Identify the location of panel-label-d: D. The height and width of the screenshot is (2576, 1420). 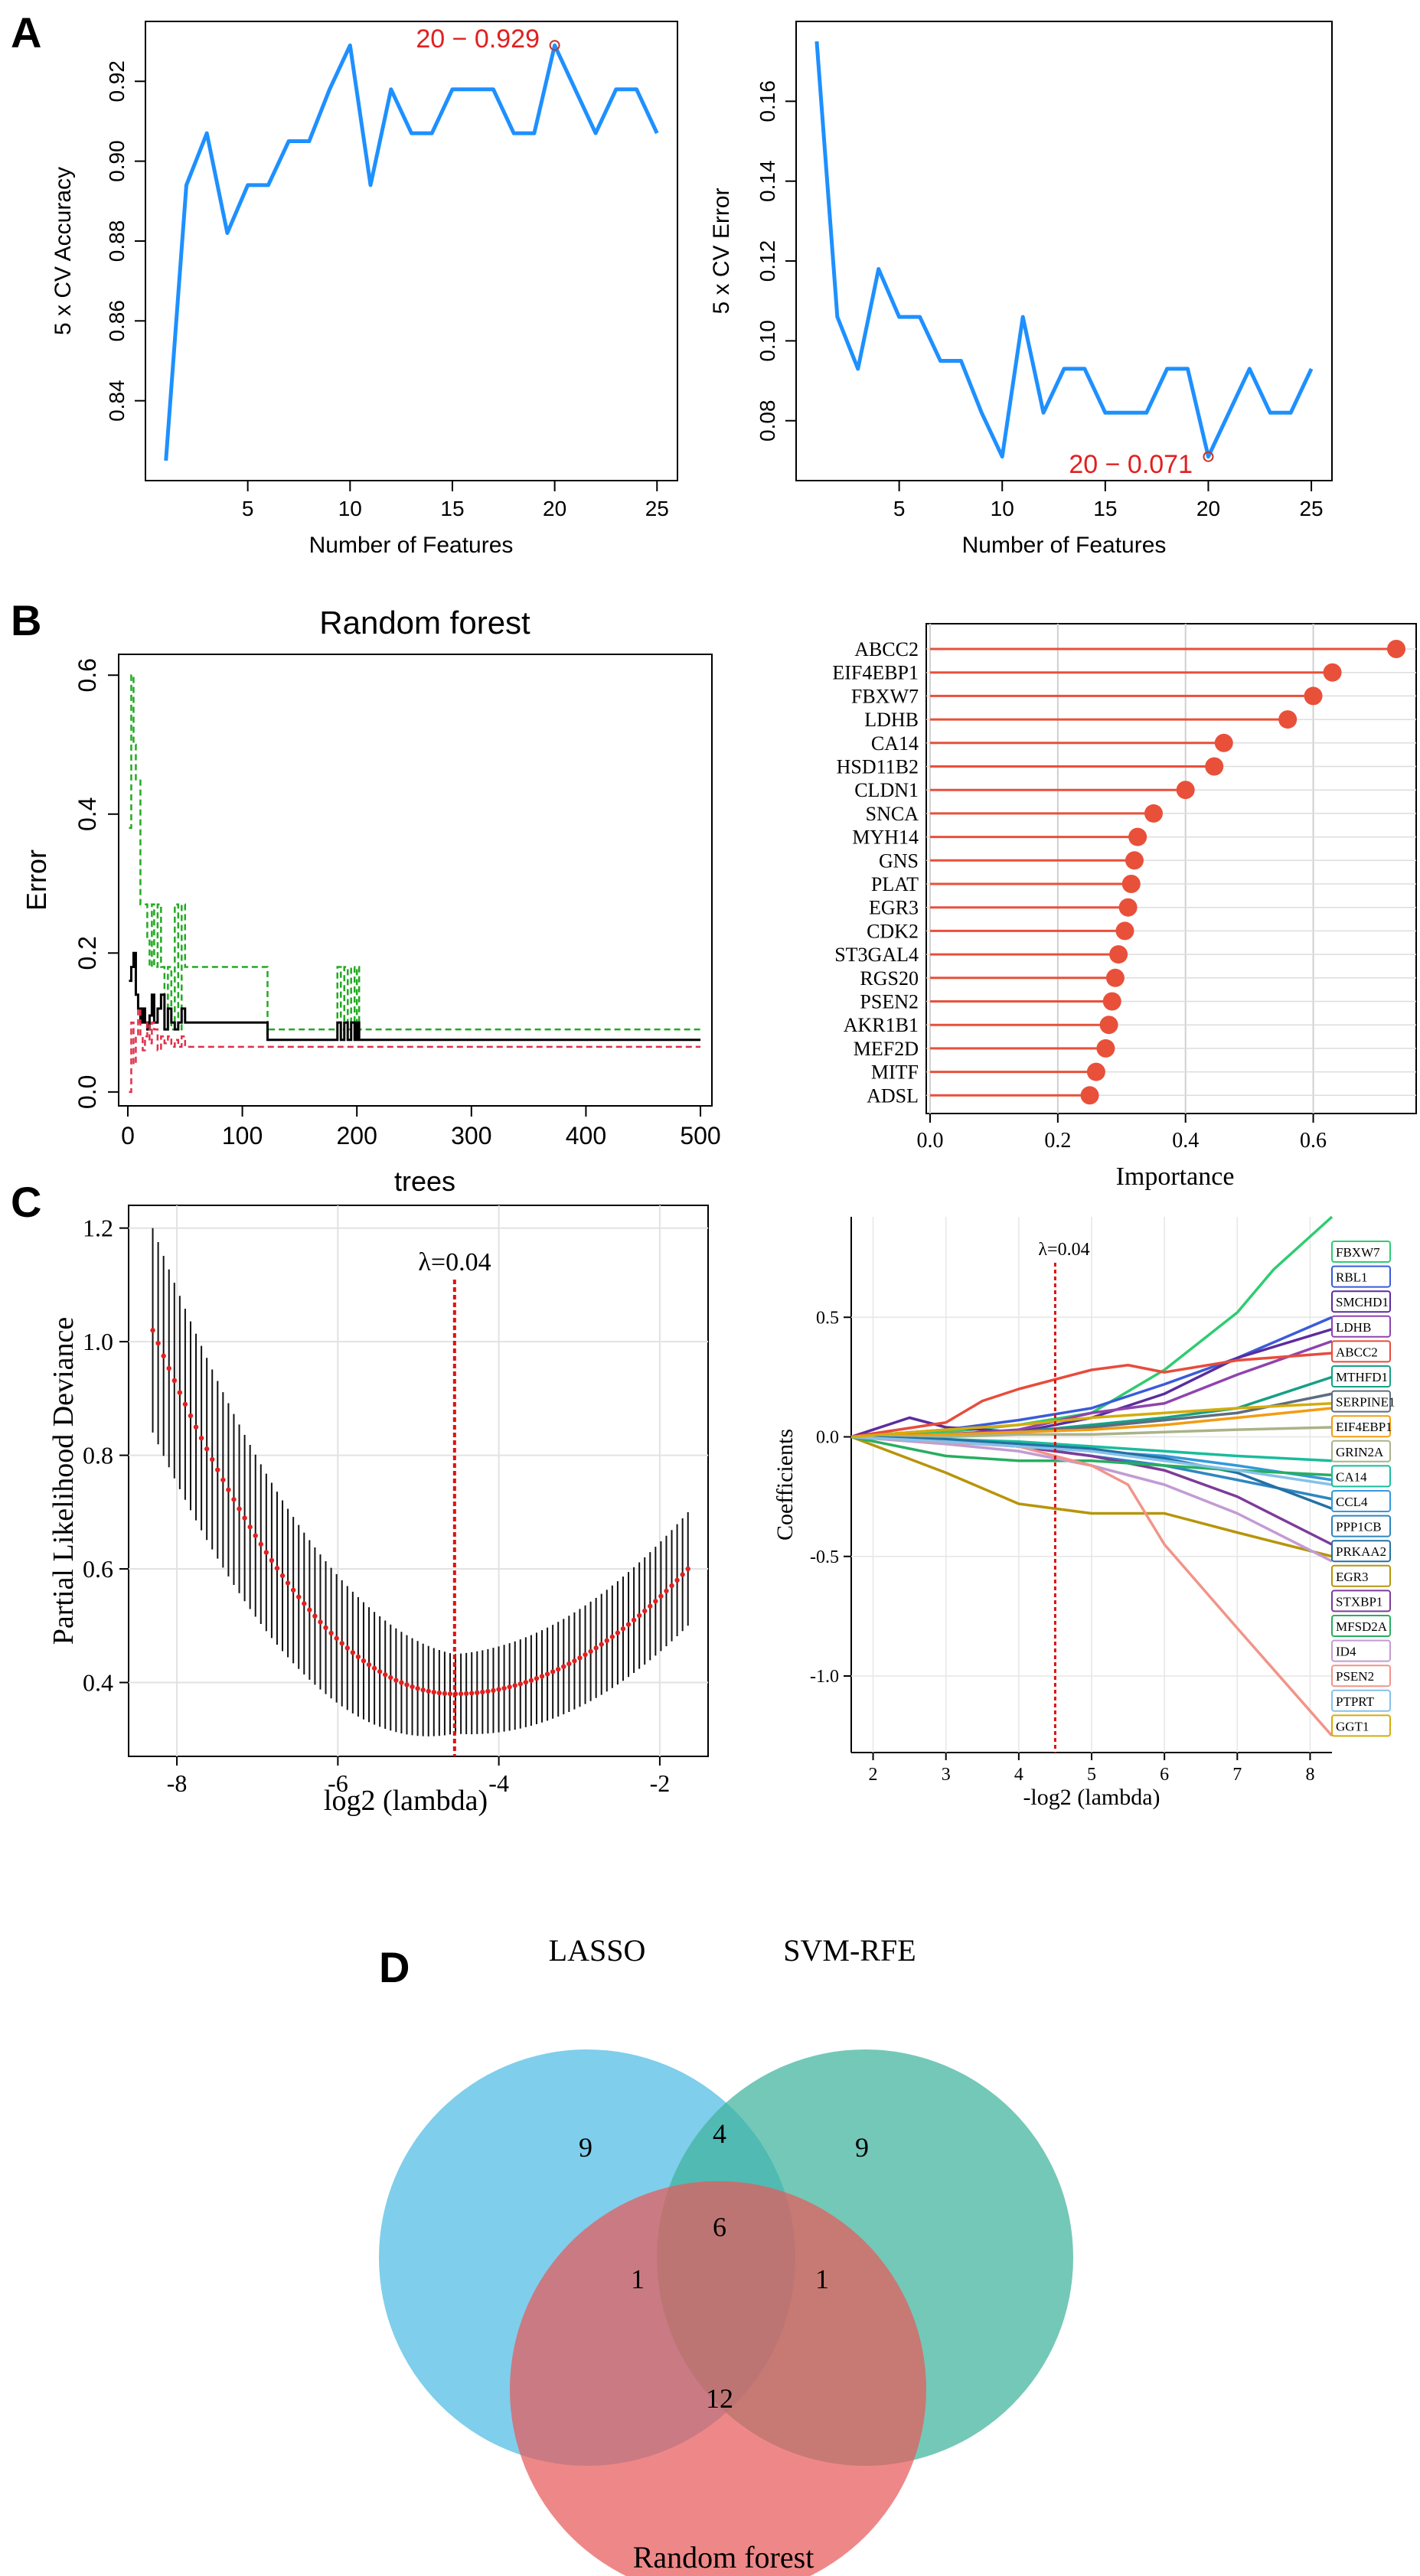
(394, 1967).